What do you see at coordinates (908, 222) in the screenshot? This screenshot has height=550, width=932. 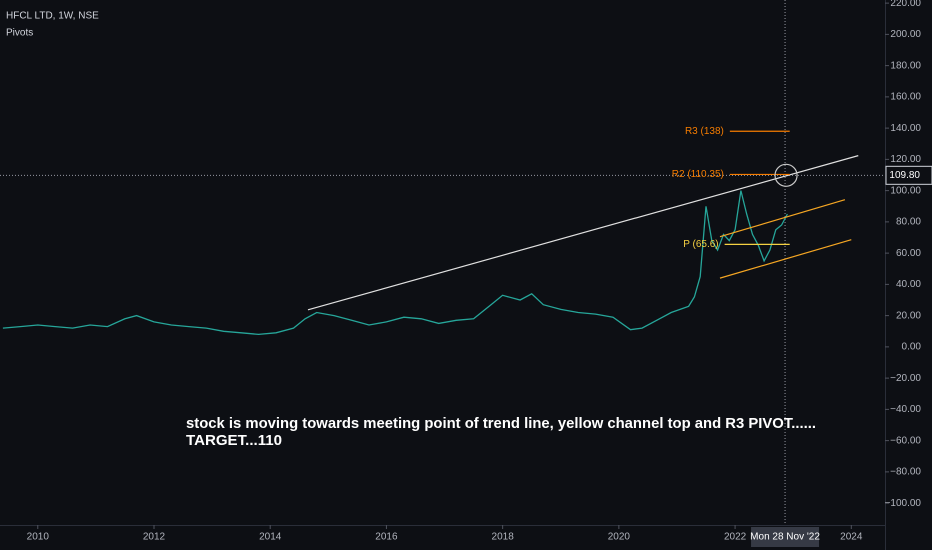 I see `y-tick-label: 80.00` at bounding box center [908, 222].